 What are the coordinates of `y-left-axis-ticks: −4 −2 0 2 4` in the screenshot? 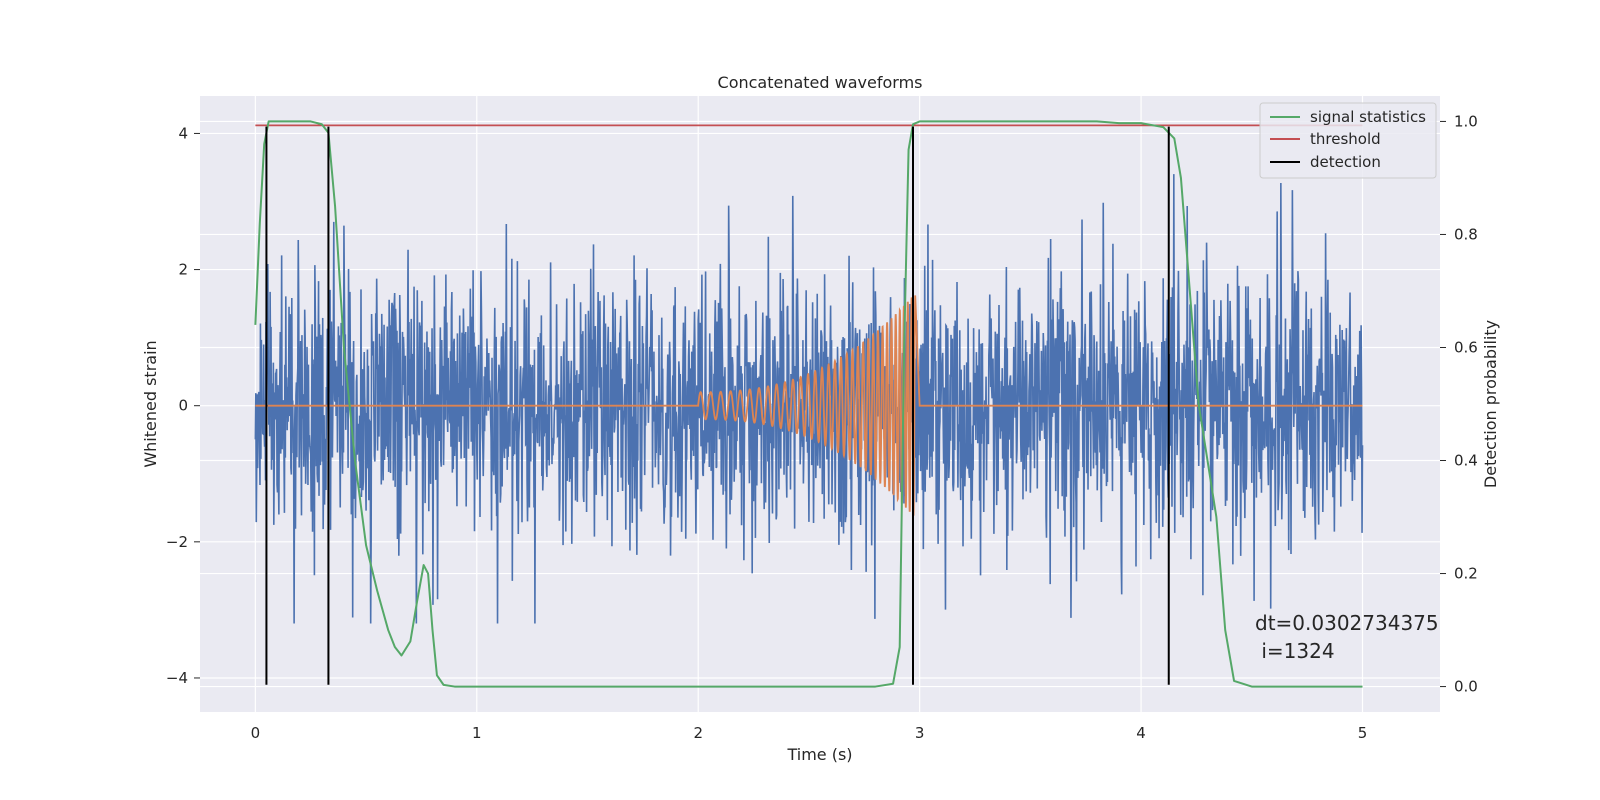 It's located at (183, 405).